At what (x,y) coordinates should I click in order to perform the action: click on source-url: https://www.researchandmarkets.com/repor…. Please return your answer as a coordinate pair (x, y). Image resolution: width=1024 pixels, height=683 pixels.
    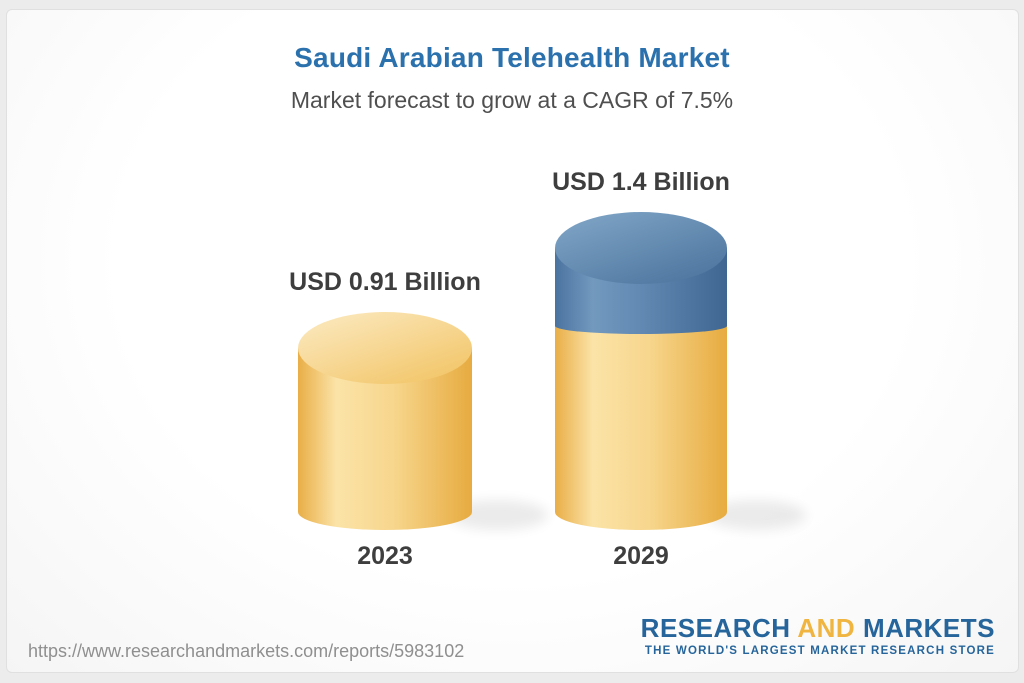
    Looking at the image, I should click on (246, 651).